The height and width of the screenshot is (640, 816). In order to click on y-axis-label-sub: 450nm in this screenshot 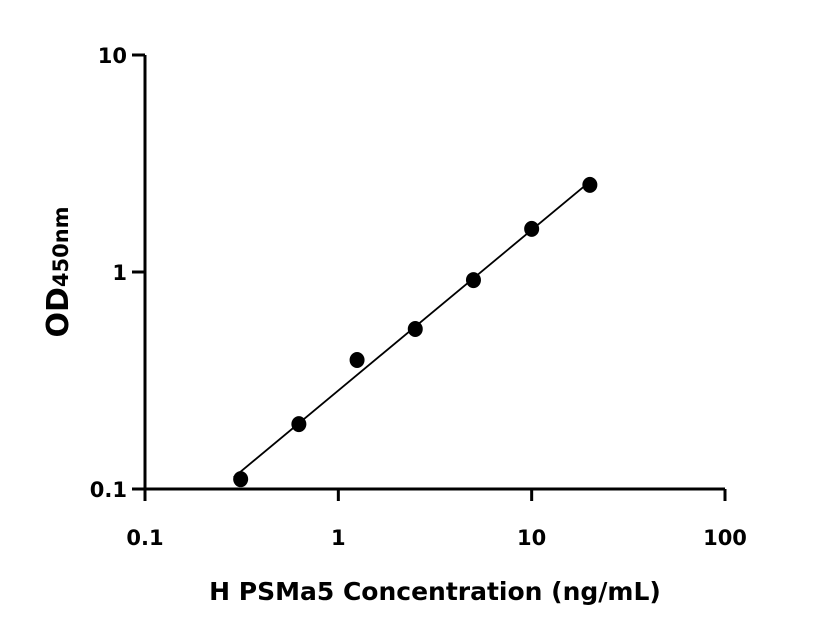, I will do `click(61, 246)`.